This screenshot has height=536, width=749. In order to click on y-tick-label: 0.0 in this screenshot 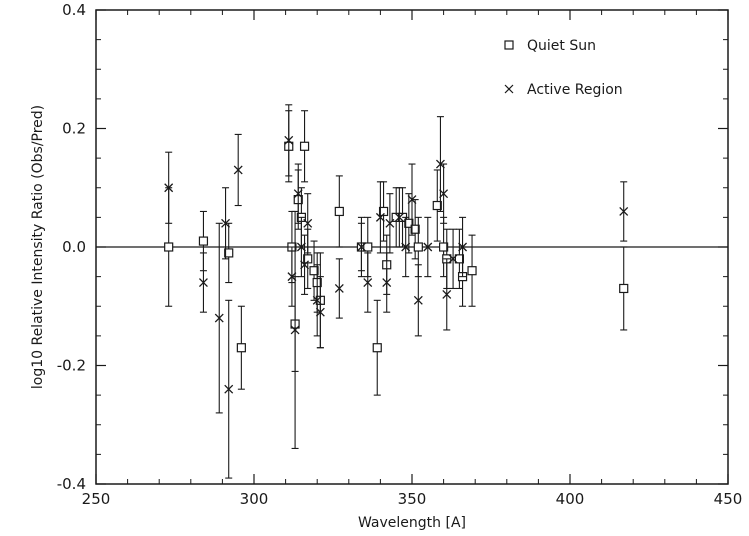, I will do `click(74, 247)`.